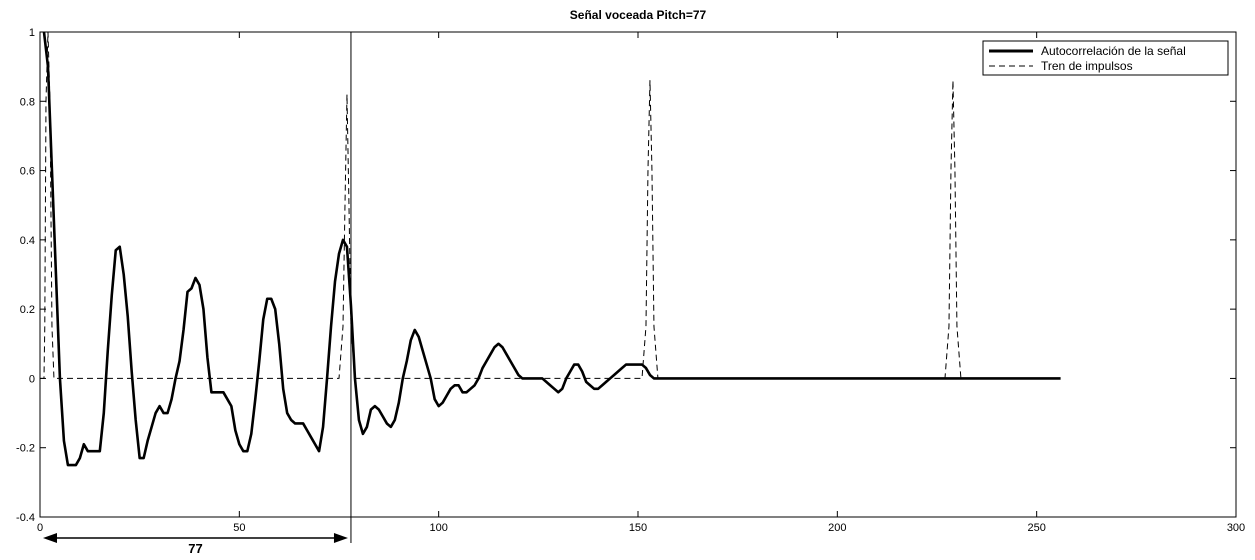  I want to click on x-tick-label: 50, so click(239, 528).